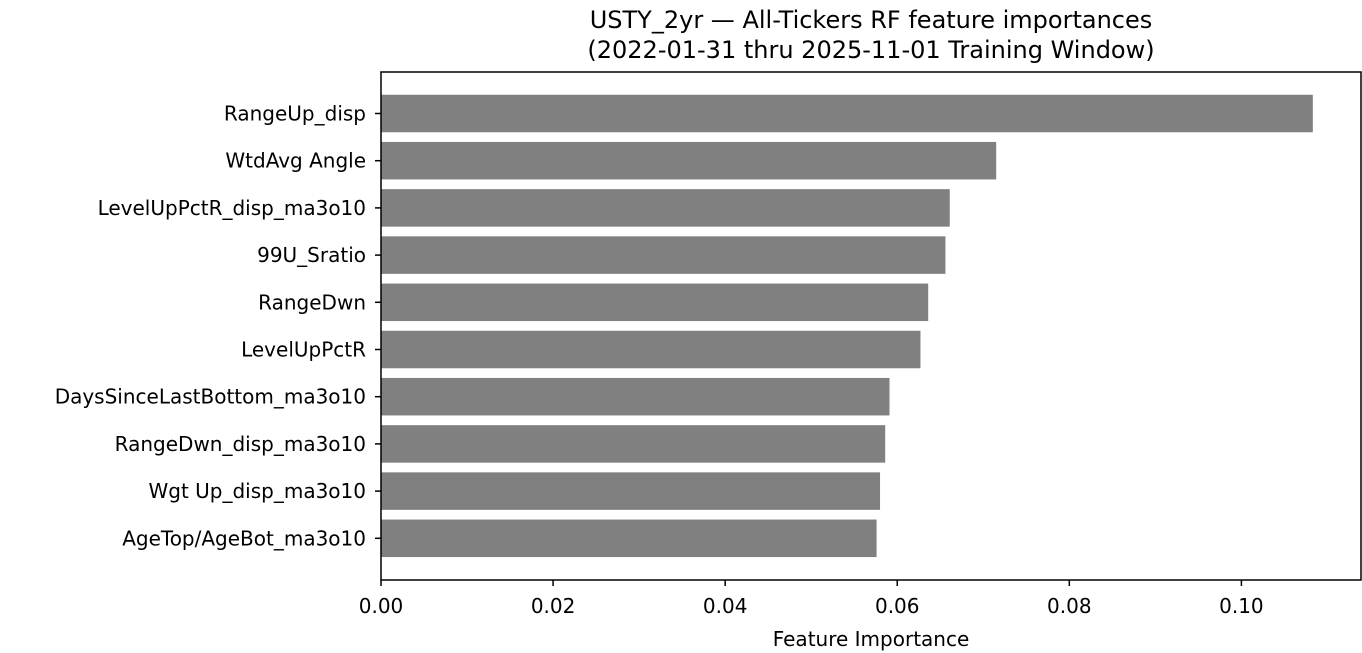 The image size is (1362, 653). Describe the element at coordinates (210, 397) in the screenshot. I see `y-tick-label: DaysSinceLastBottom_ma3o10` at that location.